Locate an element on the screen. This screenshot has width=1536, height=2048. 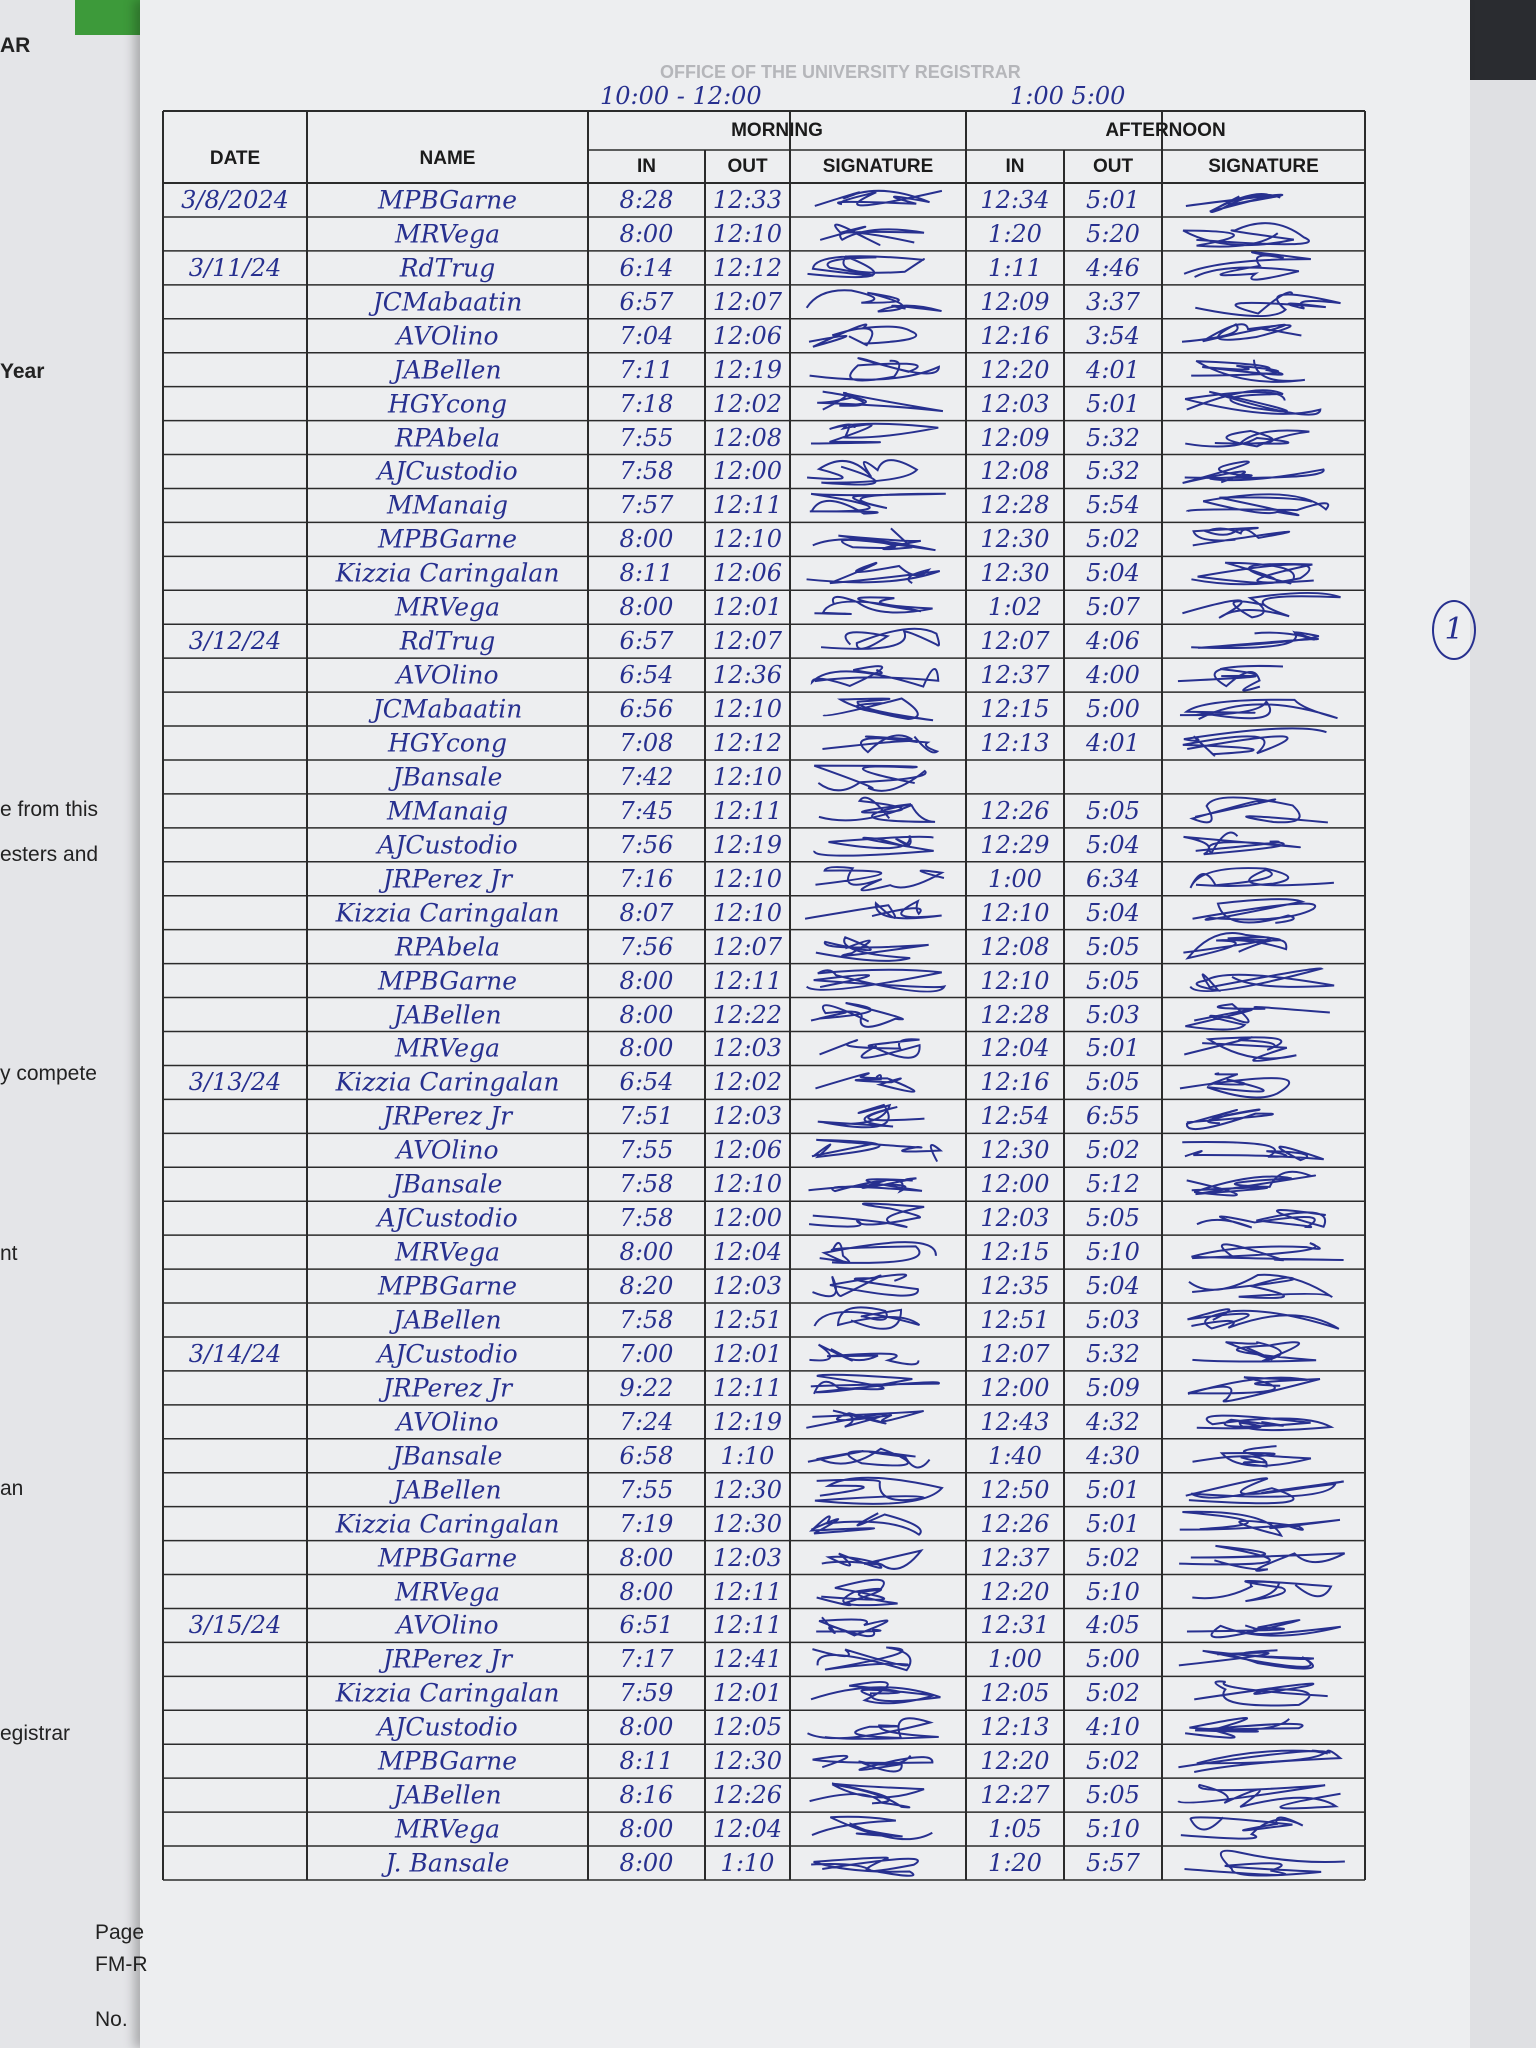
margin-note: 1 is located at coordinates (1454, 630).